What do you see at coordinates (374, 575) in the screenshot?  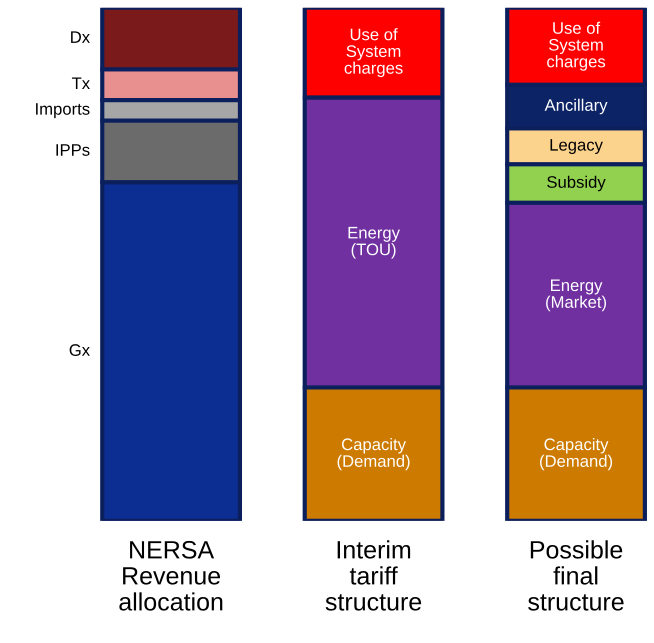 I see `x-tick-label: Interim tariff structure` at bounding box center [374, 575].